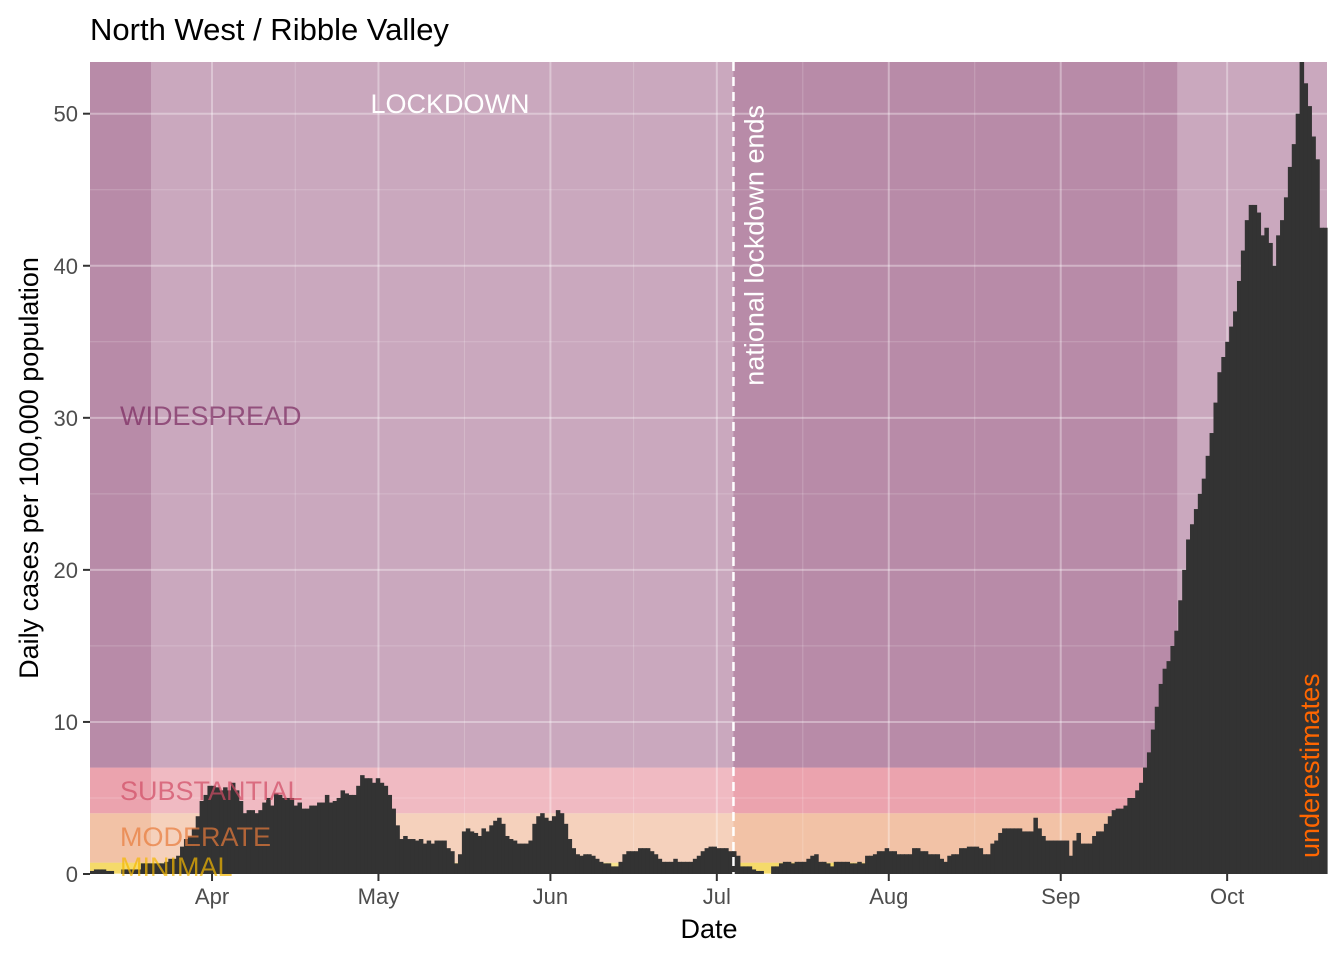  What do you see at coordinates (72, 874) in the screenshot?
I see `y-tick-label: 0` at bounding box center [72, 874].